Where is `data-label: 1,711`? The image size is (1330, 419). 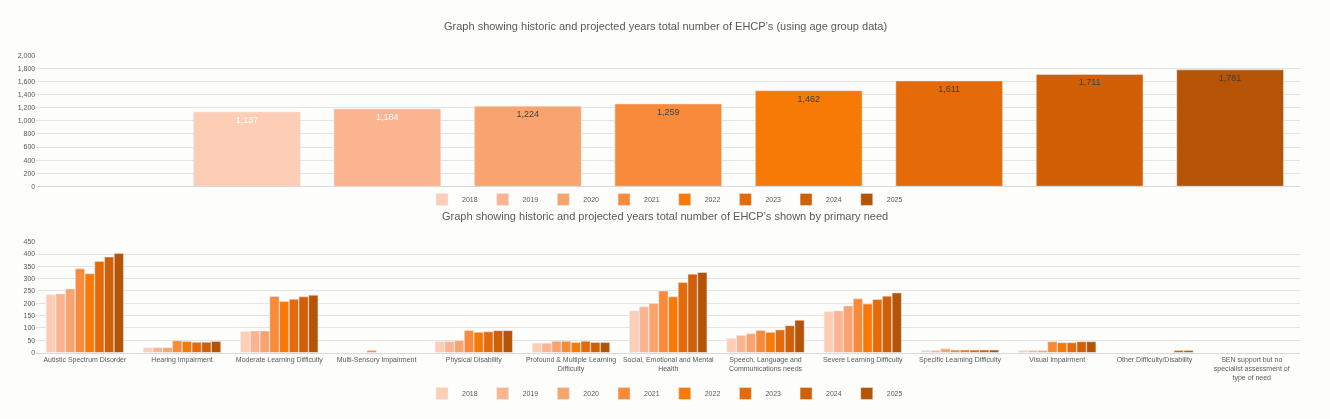 data-label: 1,711 is located at coordinates (1089, 82).